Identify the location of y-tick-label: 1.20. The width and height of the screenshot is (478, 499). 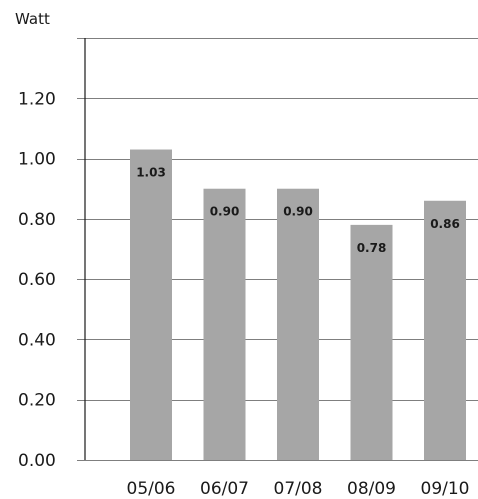
(37, 99).